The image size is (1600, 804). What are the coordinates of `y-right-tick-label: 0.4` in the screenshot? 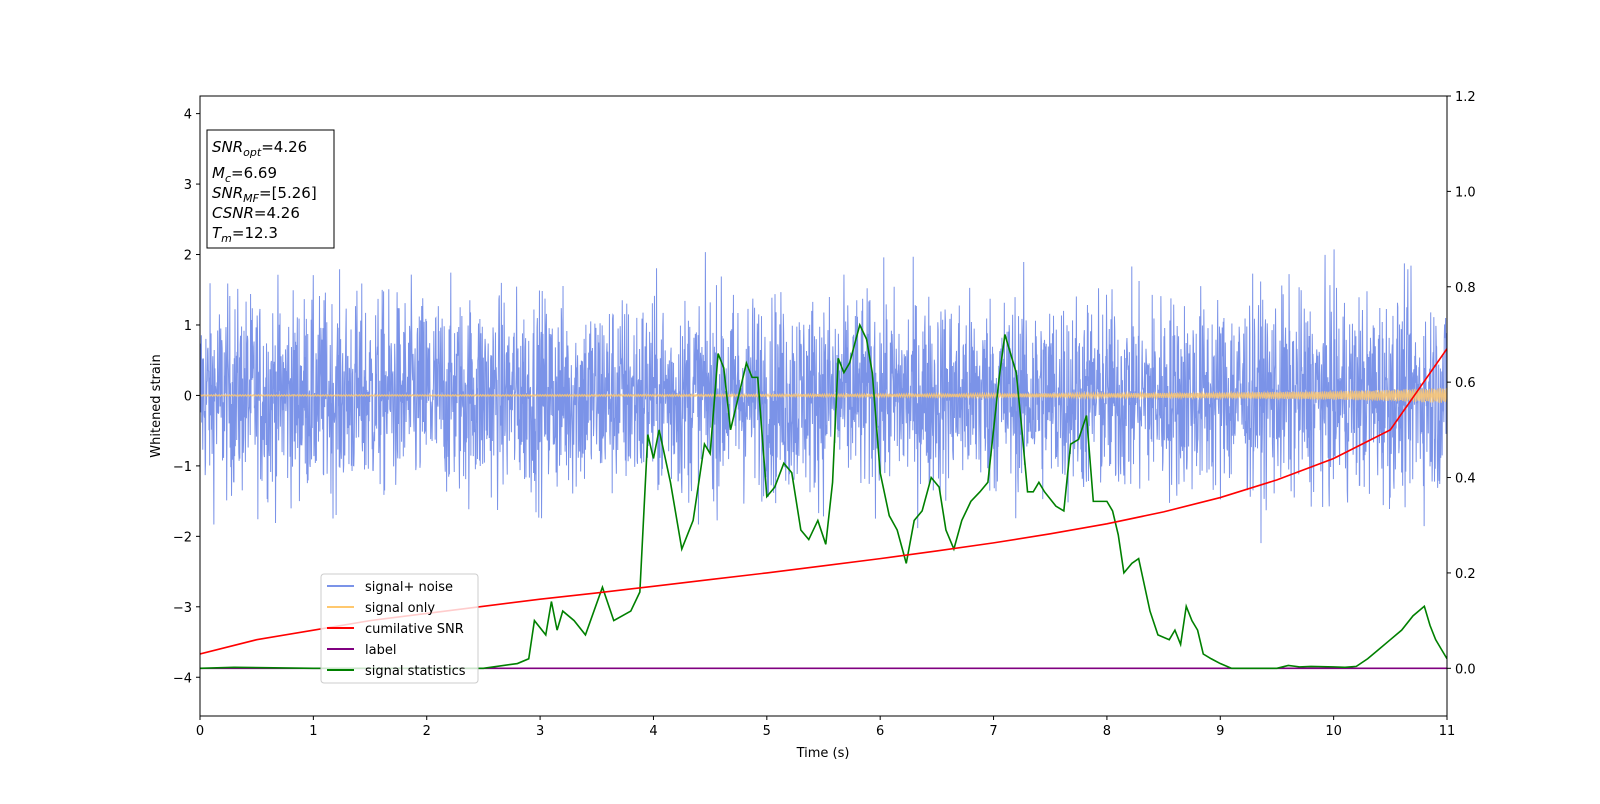 It's located at (1465, 479).